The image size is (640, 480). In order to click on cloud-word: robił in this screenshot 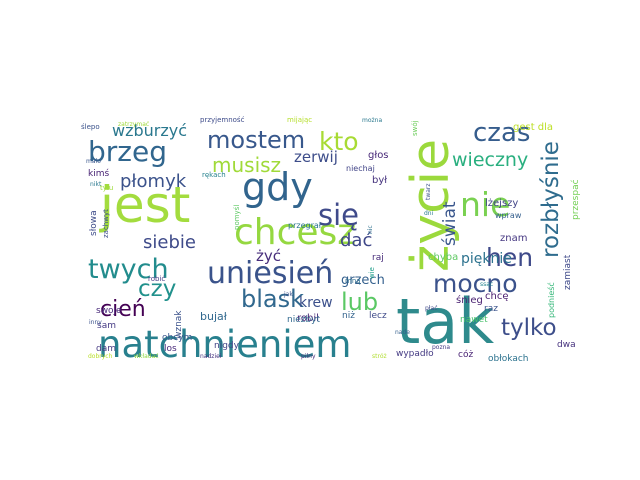, I will do `click(308, 318)`.